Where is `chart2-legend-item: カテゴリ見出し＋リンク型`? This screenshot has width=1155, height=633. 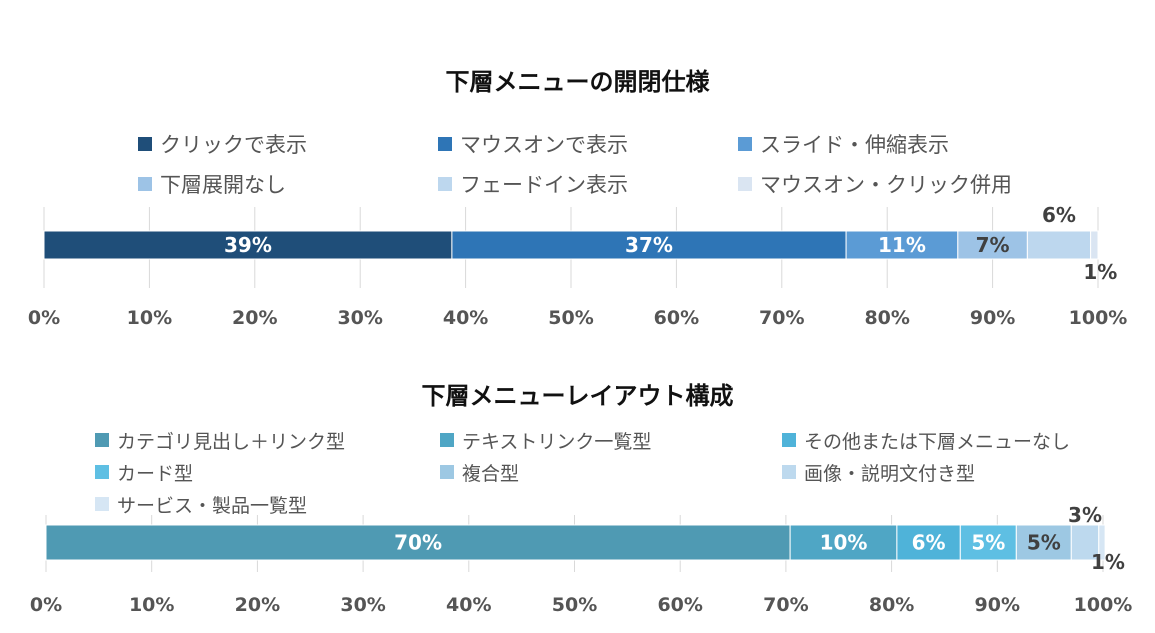 chart2-legend-item: カテゴリ見出し＋リンク型 is located at coordinates (220, 440).